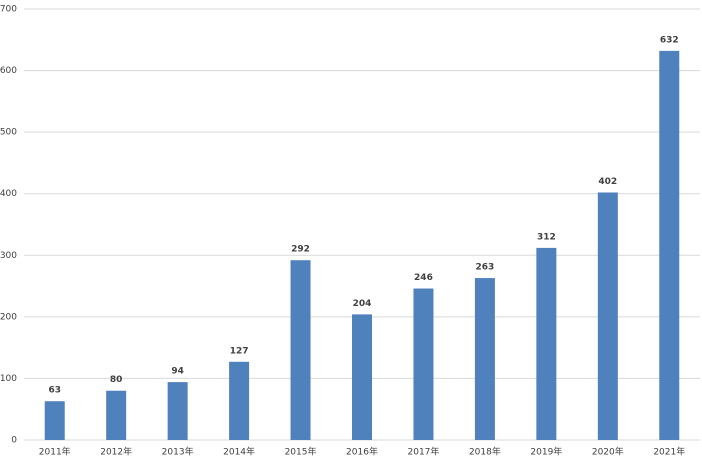  I want to click on value-label: 312, so click(546, 237).